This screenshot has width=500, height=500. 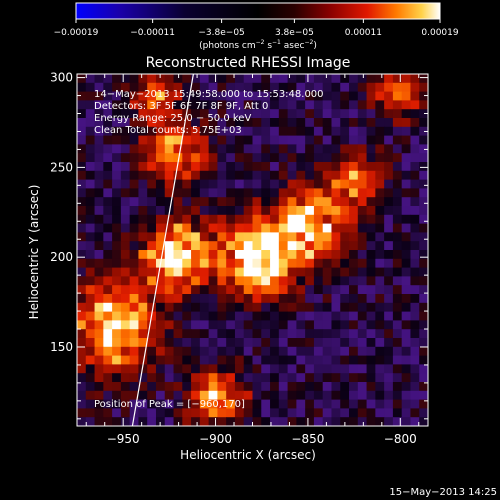 What do you see at coordinates (34, 252) in the screenshot?
I see `y-axis-label: Heliocentric Y (arcsec)` at bounding box center [34, 252].